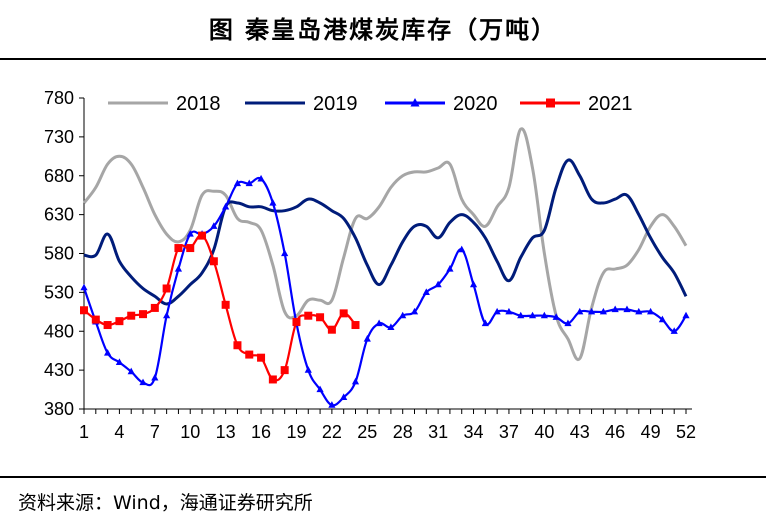  I want to click on legend-item-2019: 2019, so click(301, 104).